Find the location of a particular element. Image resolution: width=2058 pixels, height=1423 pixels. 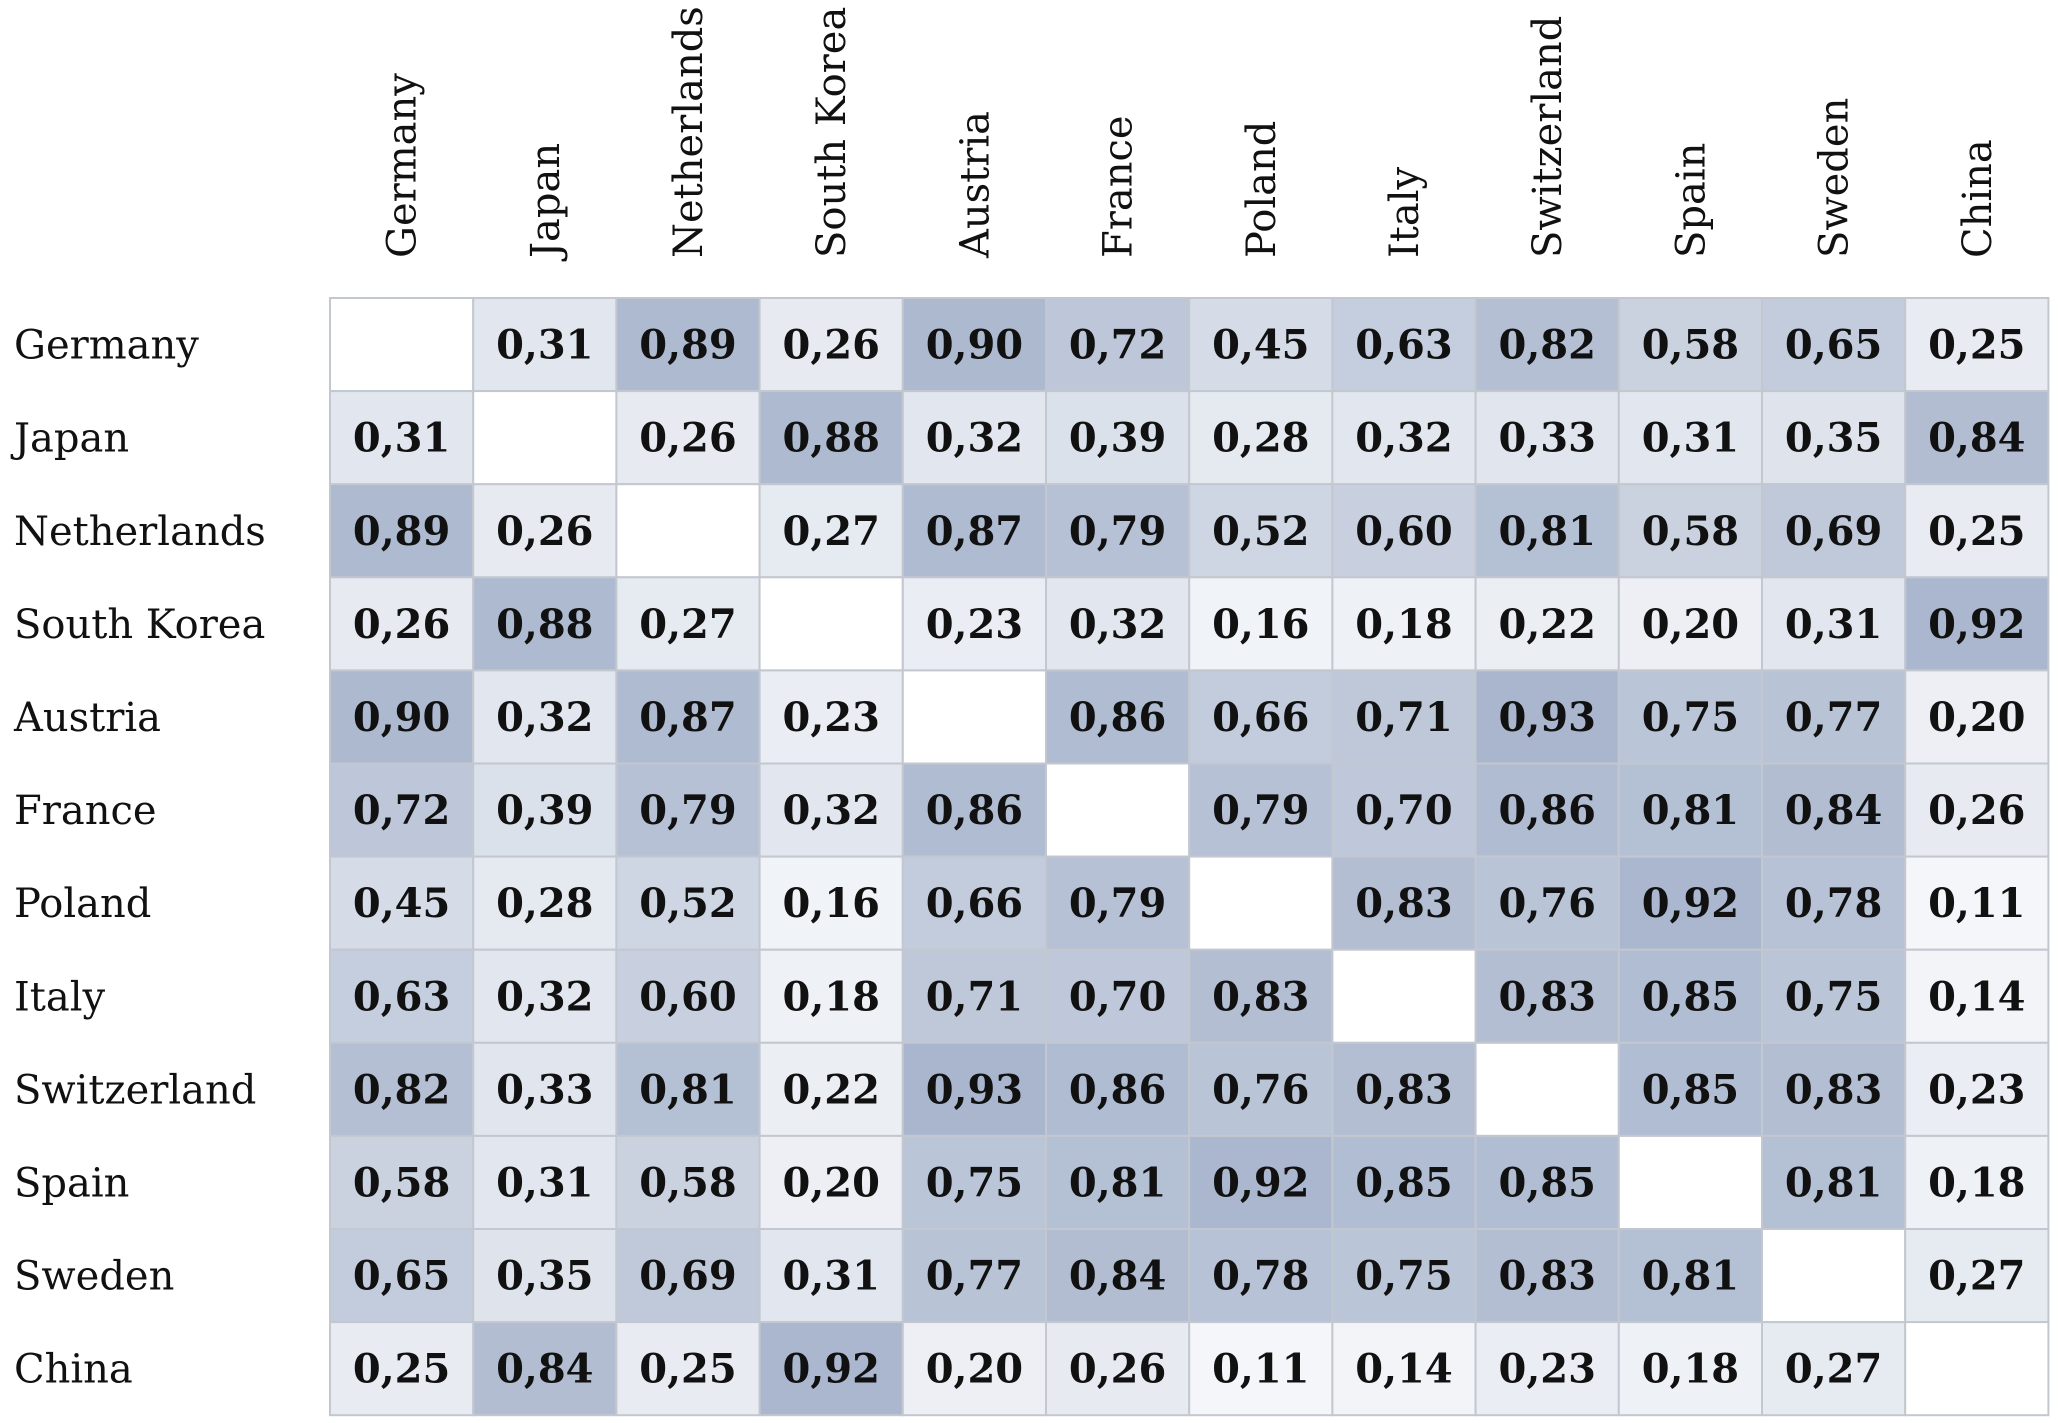

cell-value-south-korea-poland: 0,16 is located at coordinates (1260, 624).